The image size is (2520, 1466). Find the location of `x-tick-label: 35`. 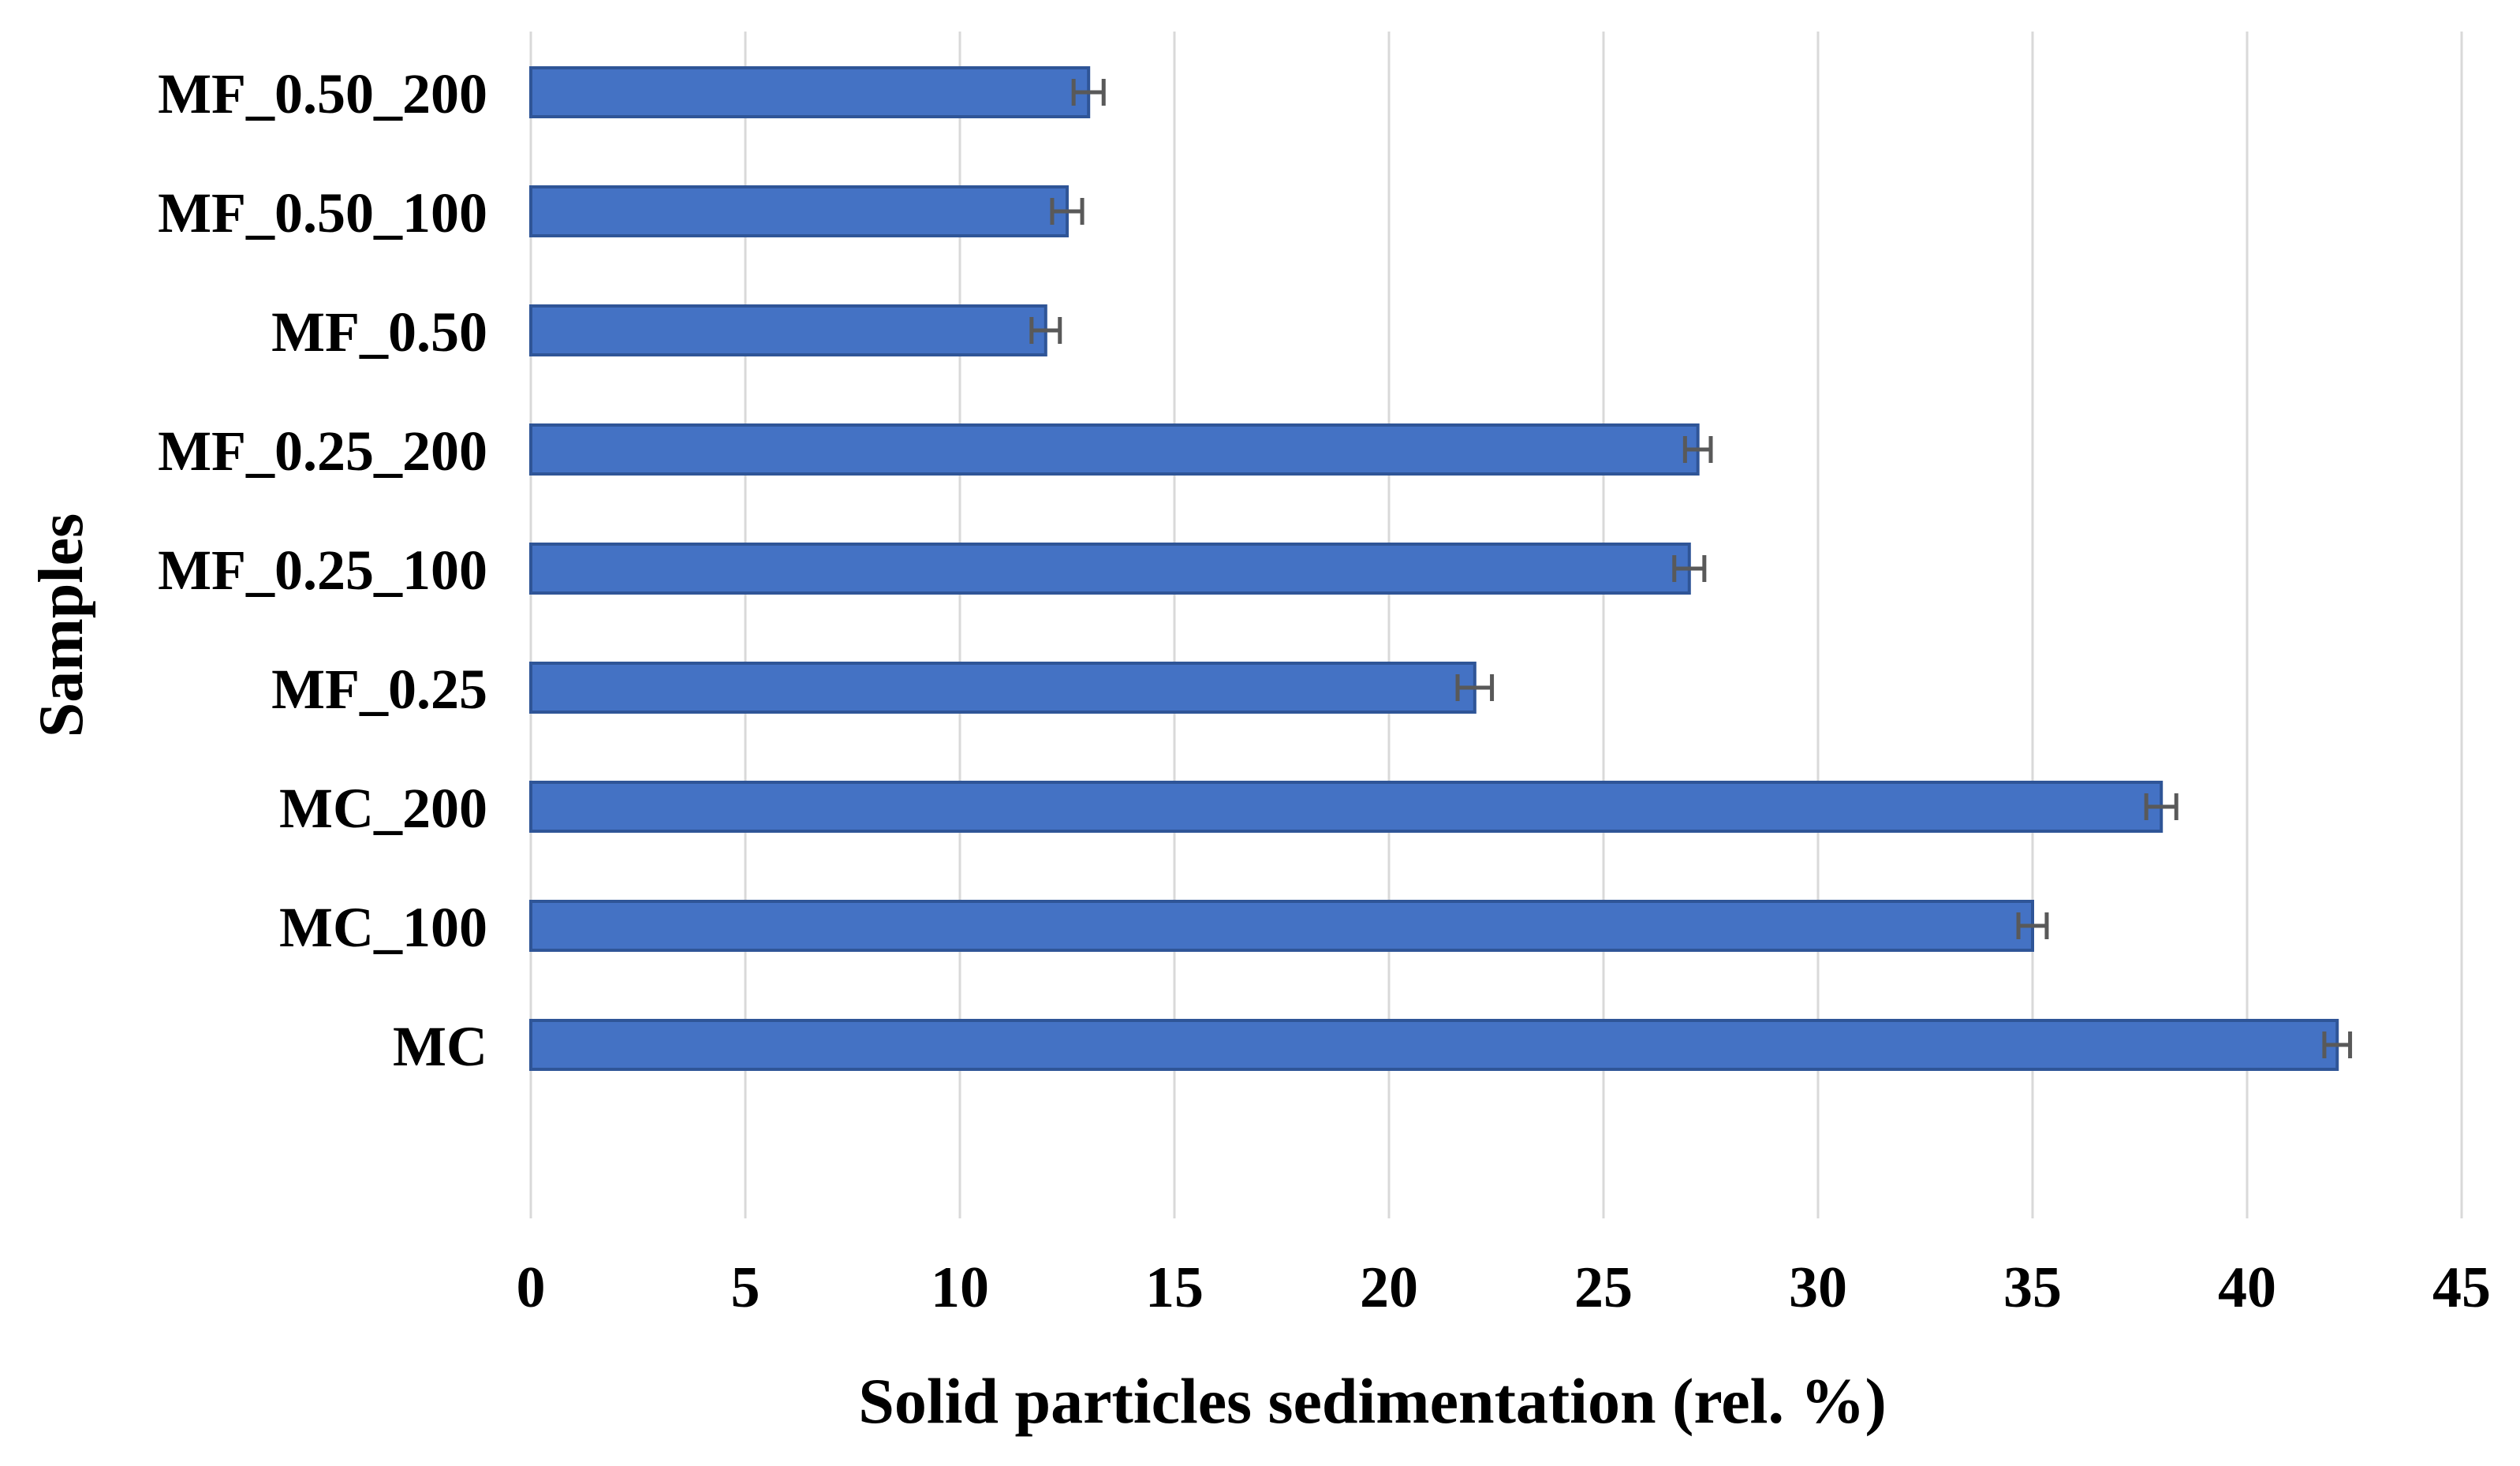

x-tick-label: 35 is located at coordinates (2032, 1287).